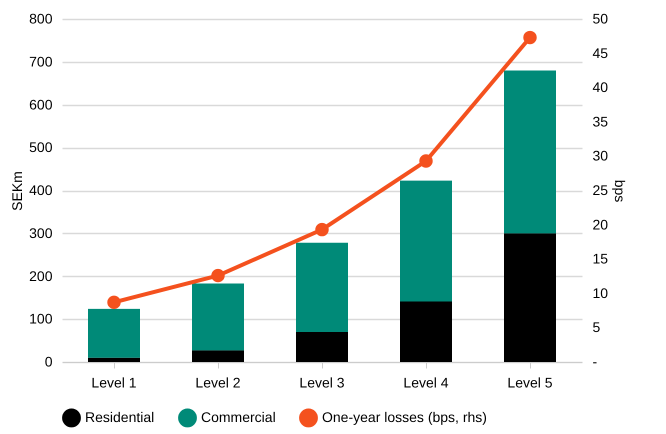 Image resolution: width=666 pixels, height=434 pixels. What do you see at coordinates (600, 52) in the screenshot?
I see `y2-tick-label: 45` at bounding box center [600, 52].